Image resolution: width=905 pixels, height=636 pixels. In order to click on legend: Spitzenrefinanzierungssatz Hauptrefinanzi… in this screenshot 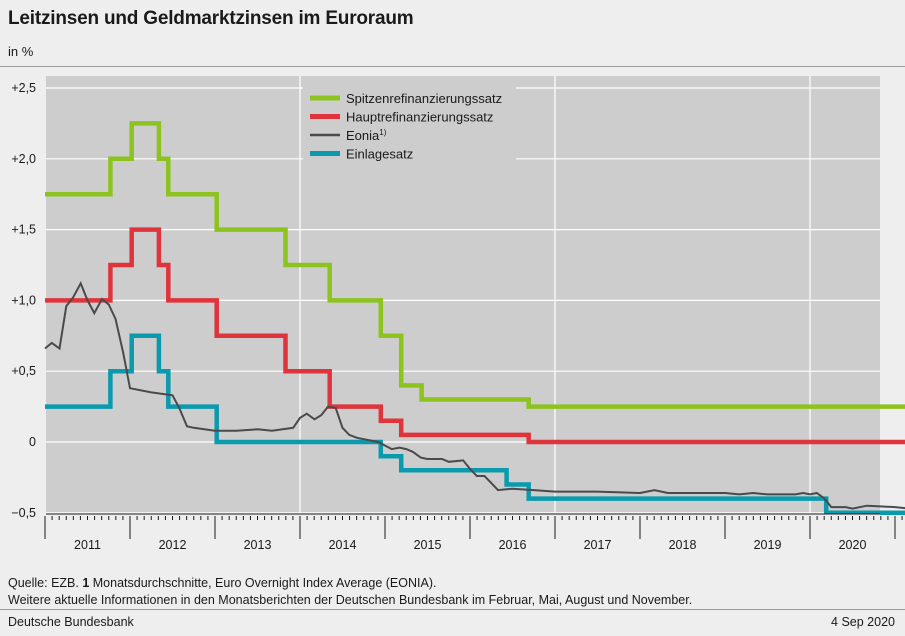, I will do `click(409, 123)`.